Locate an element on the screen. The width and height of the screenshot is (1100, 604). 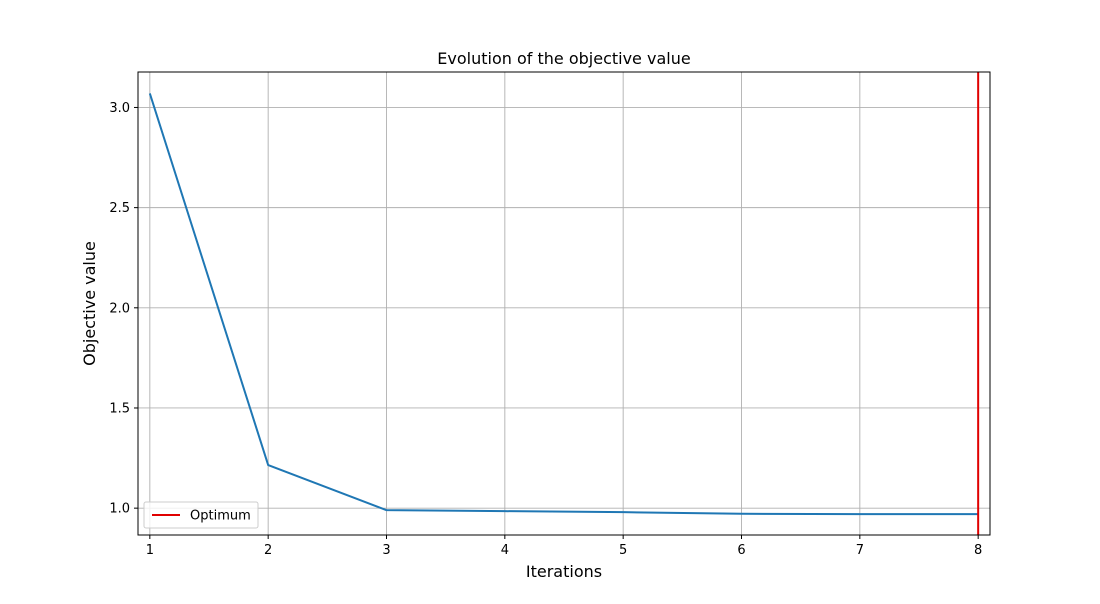
y-tick-label: 1.5 is located at coordinates (119, 408).